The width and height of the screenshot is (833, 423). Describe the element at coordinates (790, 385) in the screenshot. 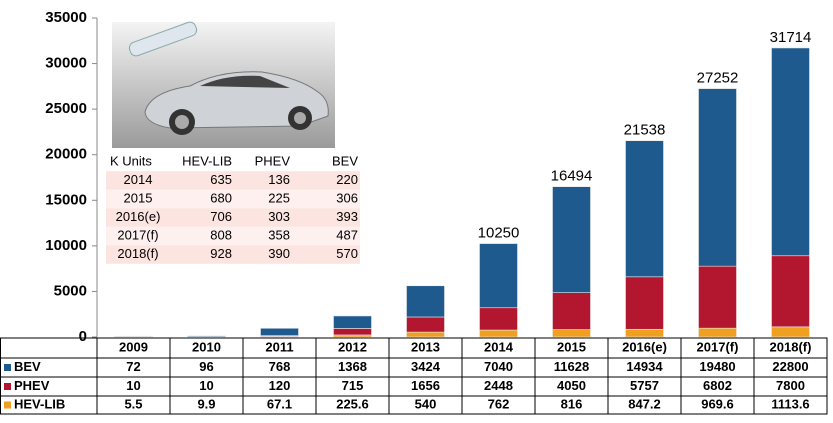

I see `table-value: 7800` at that location.